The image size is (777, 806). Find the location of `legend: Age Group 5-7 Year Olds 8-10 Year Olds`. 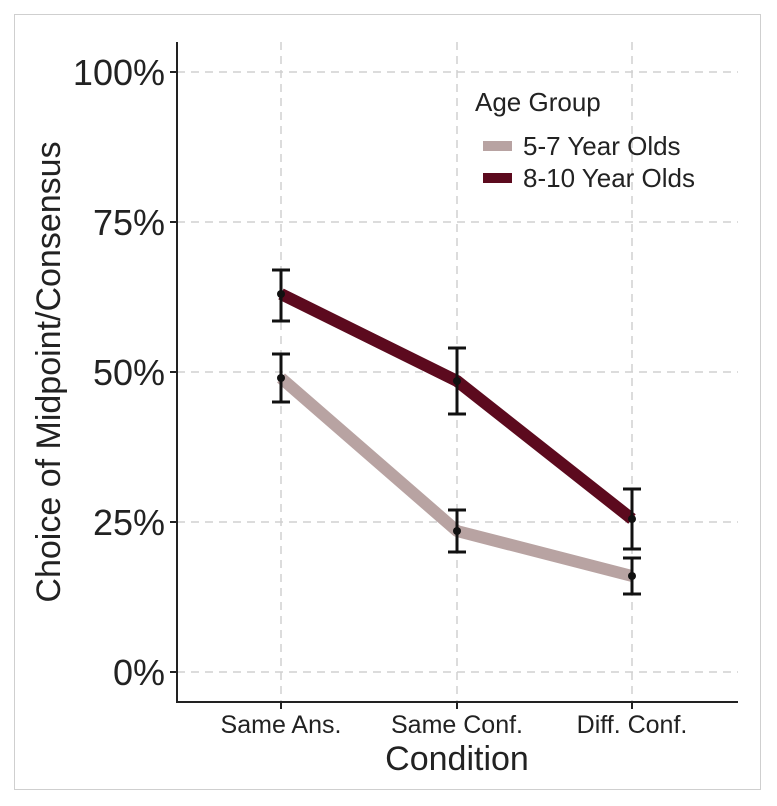

legend: Age Group 5-7 Year Olds 8-10 Year Olds is located at coordinates (585, 140).